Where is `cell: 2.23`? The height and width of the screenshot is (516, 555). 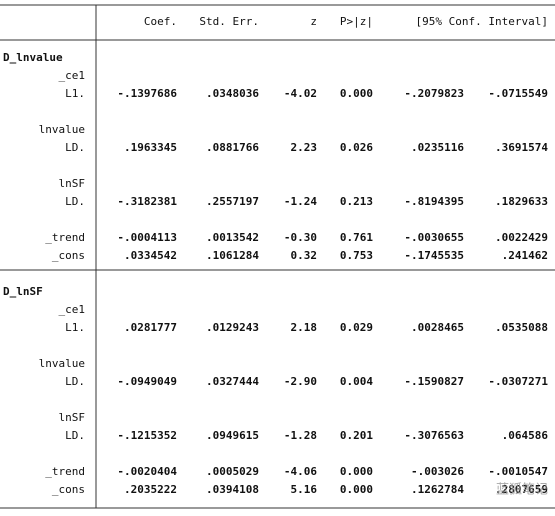 cell: 2.23 is located at coordinates (304, 147).